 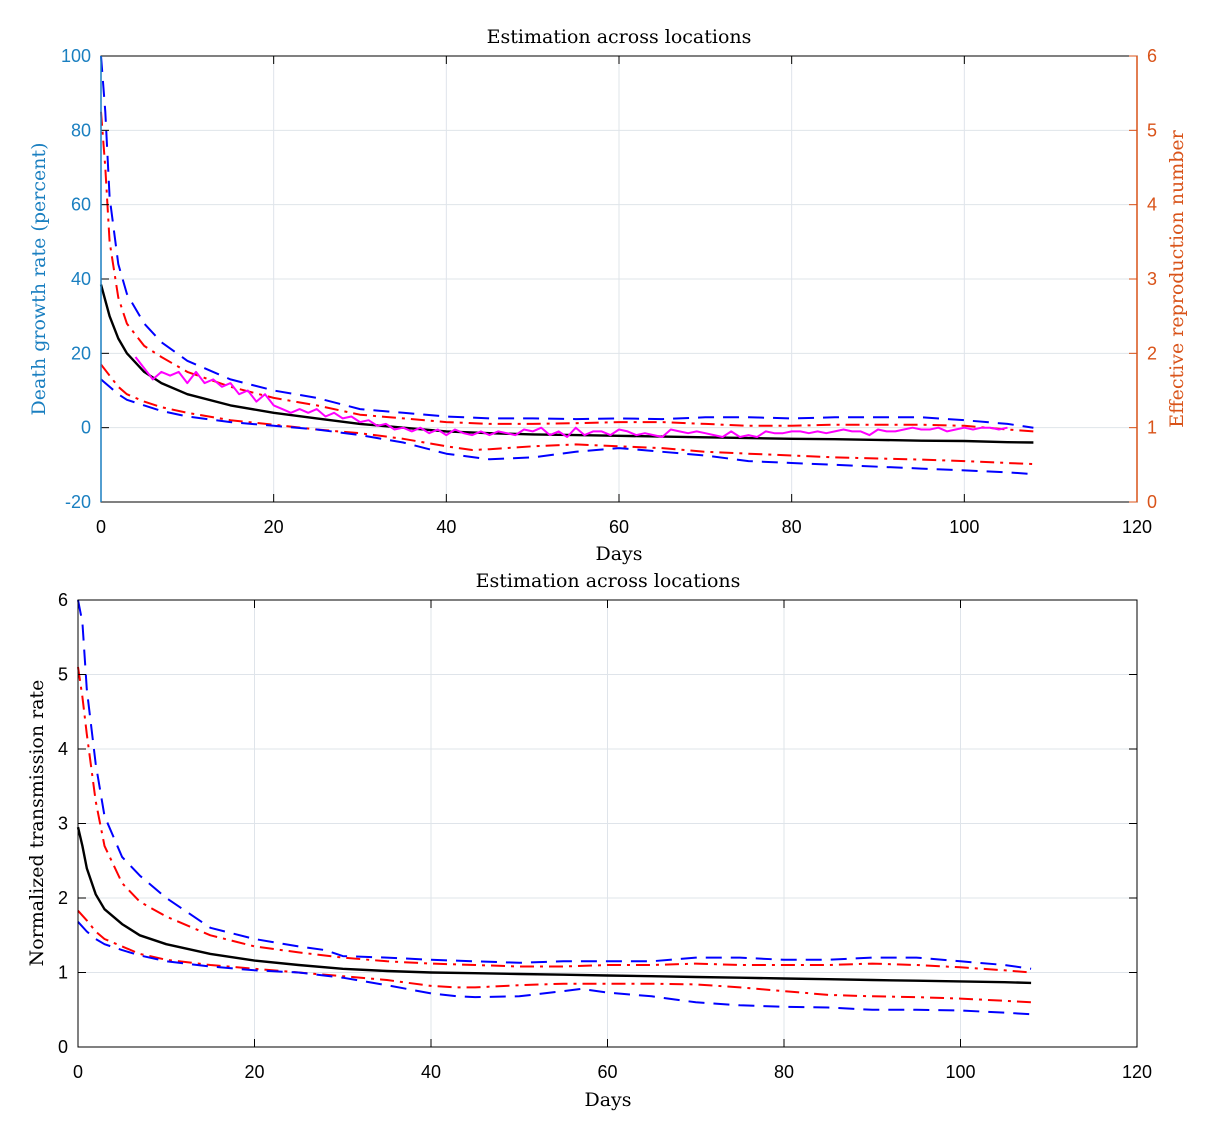 I want to click on bottom-series-3-line, so click(x=554, y=957).